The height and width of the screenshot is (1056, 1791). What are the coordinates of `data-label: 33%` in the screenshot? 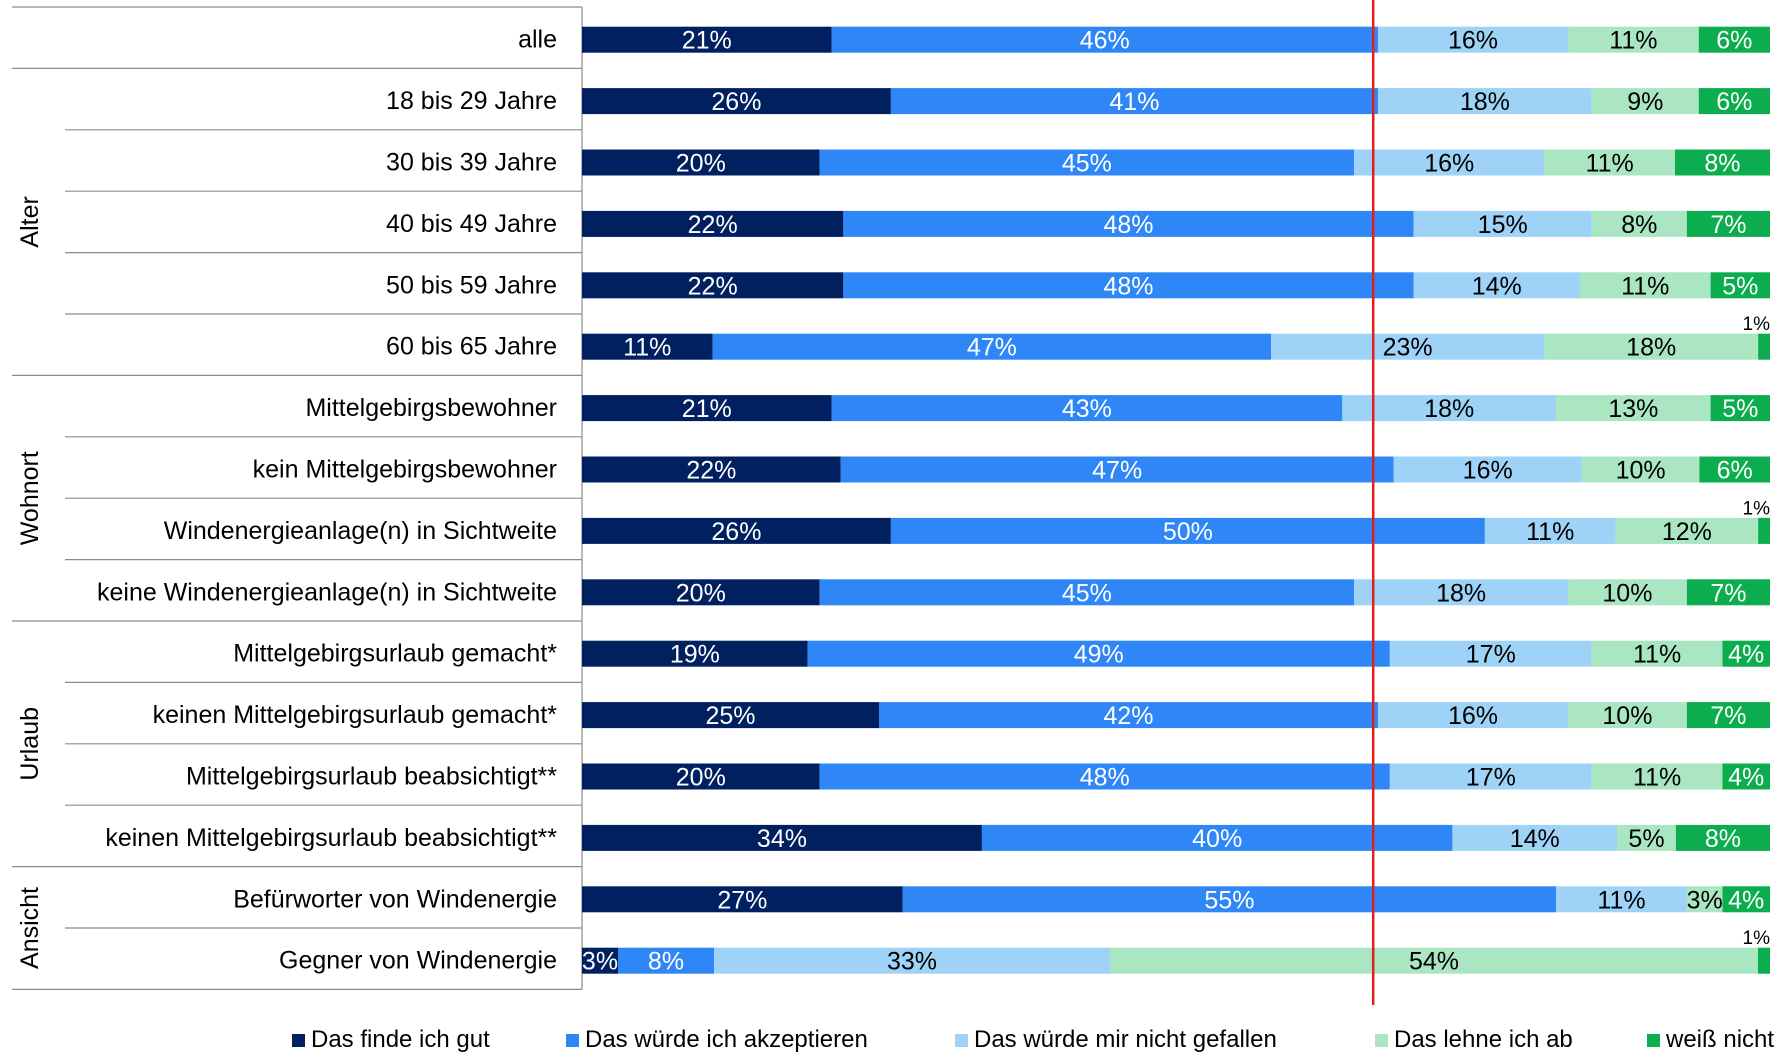 It's located at (912, 962).